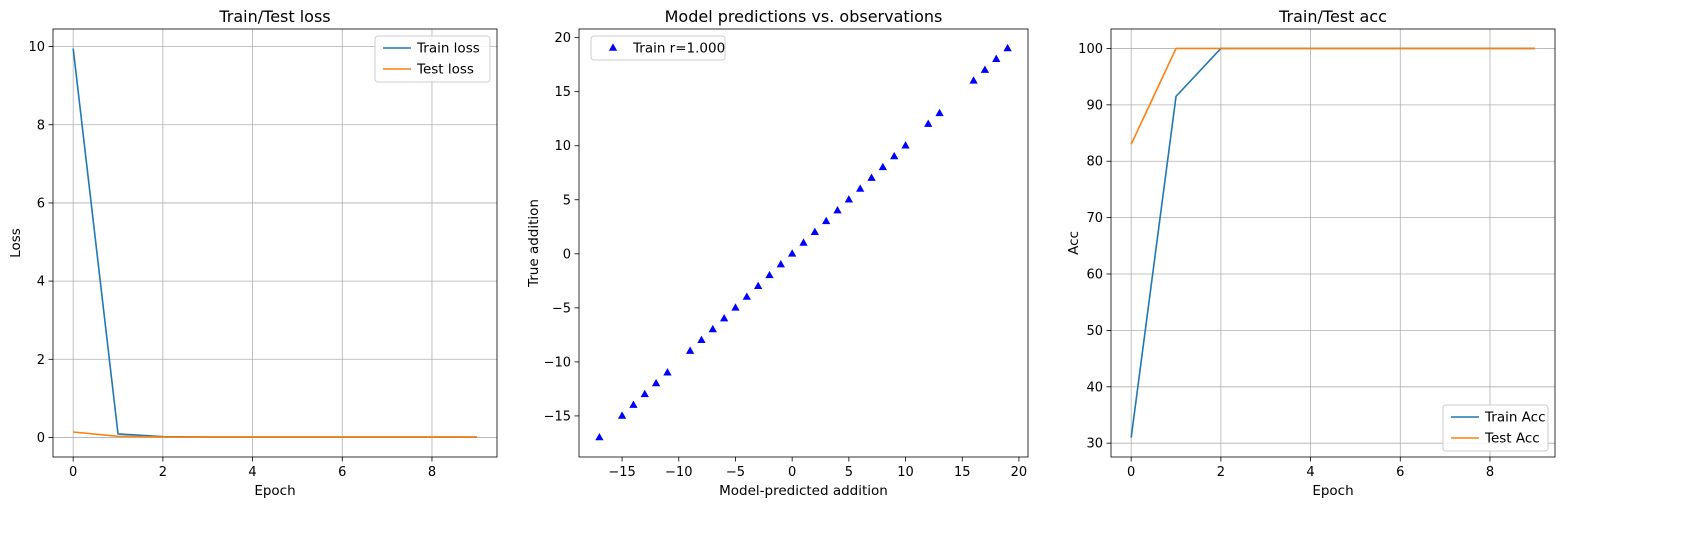 The height and width of the screenshot is (547, 1694). Describe the element at coordinates (621, 472) in the screenshot. I see `x-tick-label: −15` at that location.